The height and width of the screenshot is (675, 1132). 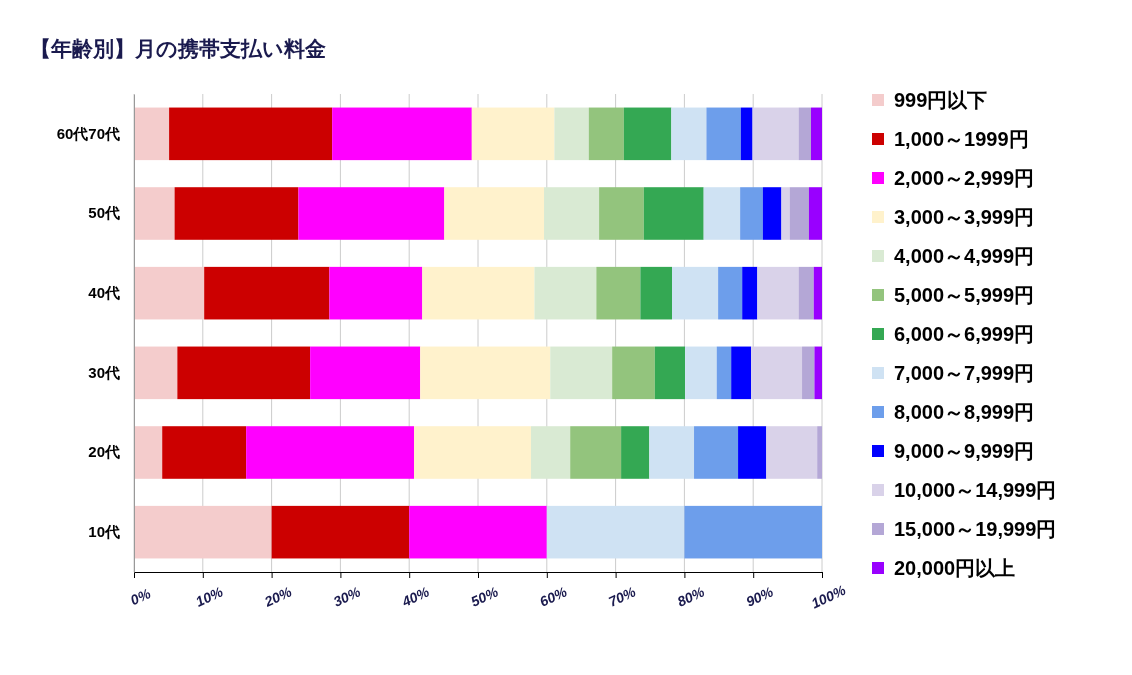 What do you see at coordinates (975, 490) in the screenshot?
I see `legend-label: 10,000～14,999円` at bounding box center [975, 490].